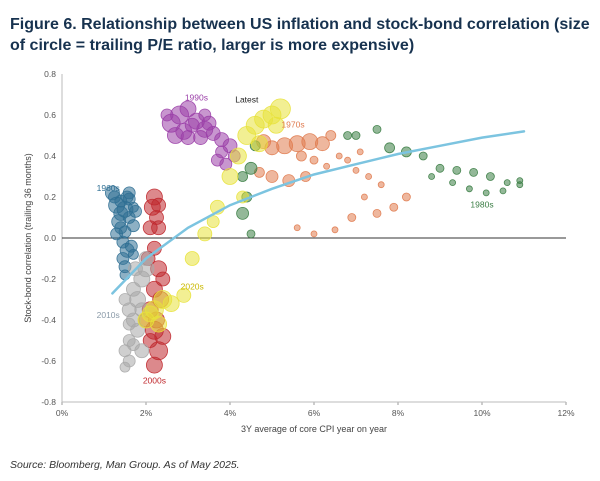  I want to click on y-tick-label: 0.0, so click(50, 238).